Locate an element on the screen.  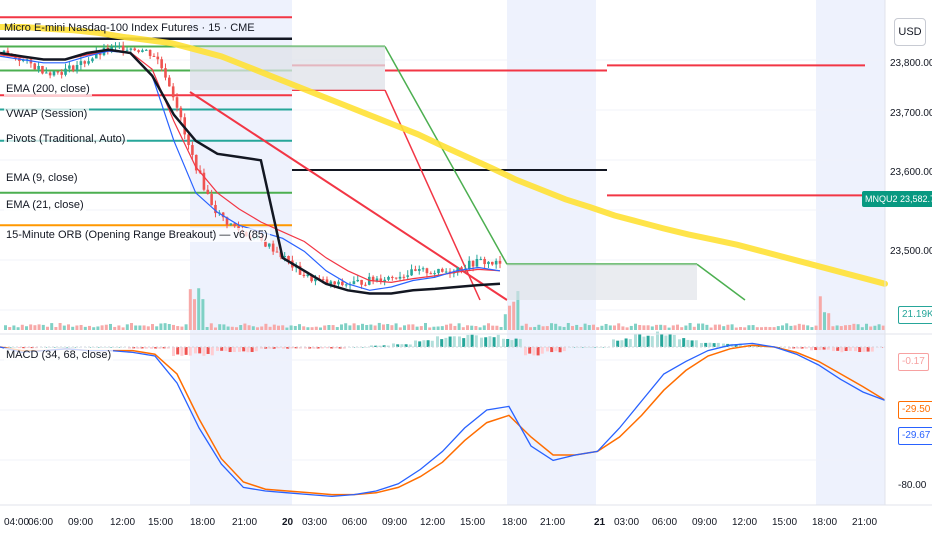
legend-ema200: EMA (200, close) is located at coordinates (48, 89).